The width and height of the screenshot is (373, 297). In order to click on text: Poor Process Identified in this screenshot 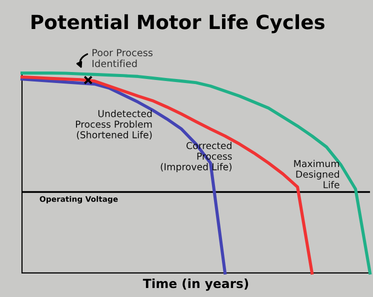, I will do `click(122, 58)`.